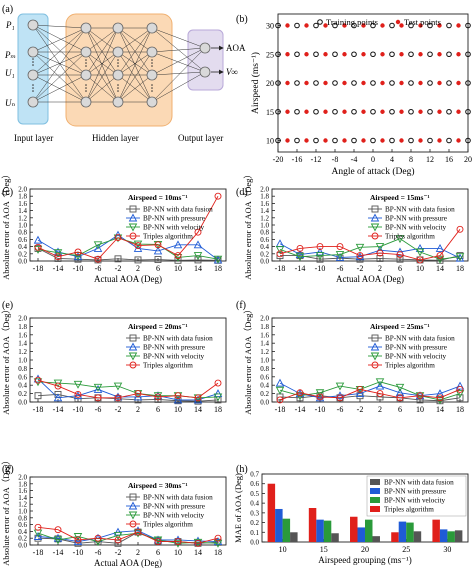  Describe the element at coordinates (264, 211) in the screenshot. I see `y-tick-label: 1.4` at that location.